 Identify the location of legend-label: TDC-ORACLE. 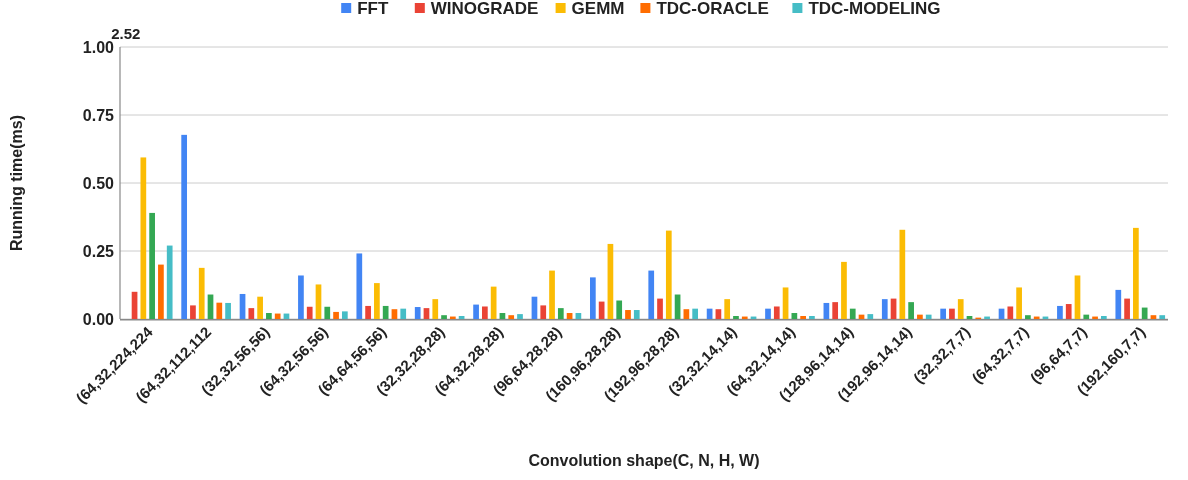
(712, 9).